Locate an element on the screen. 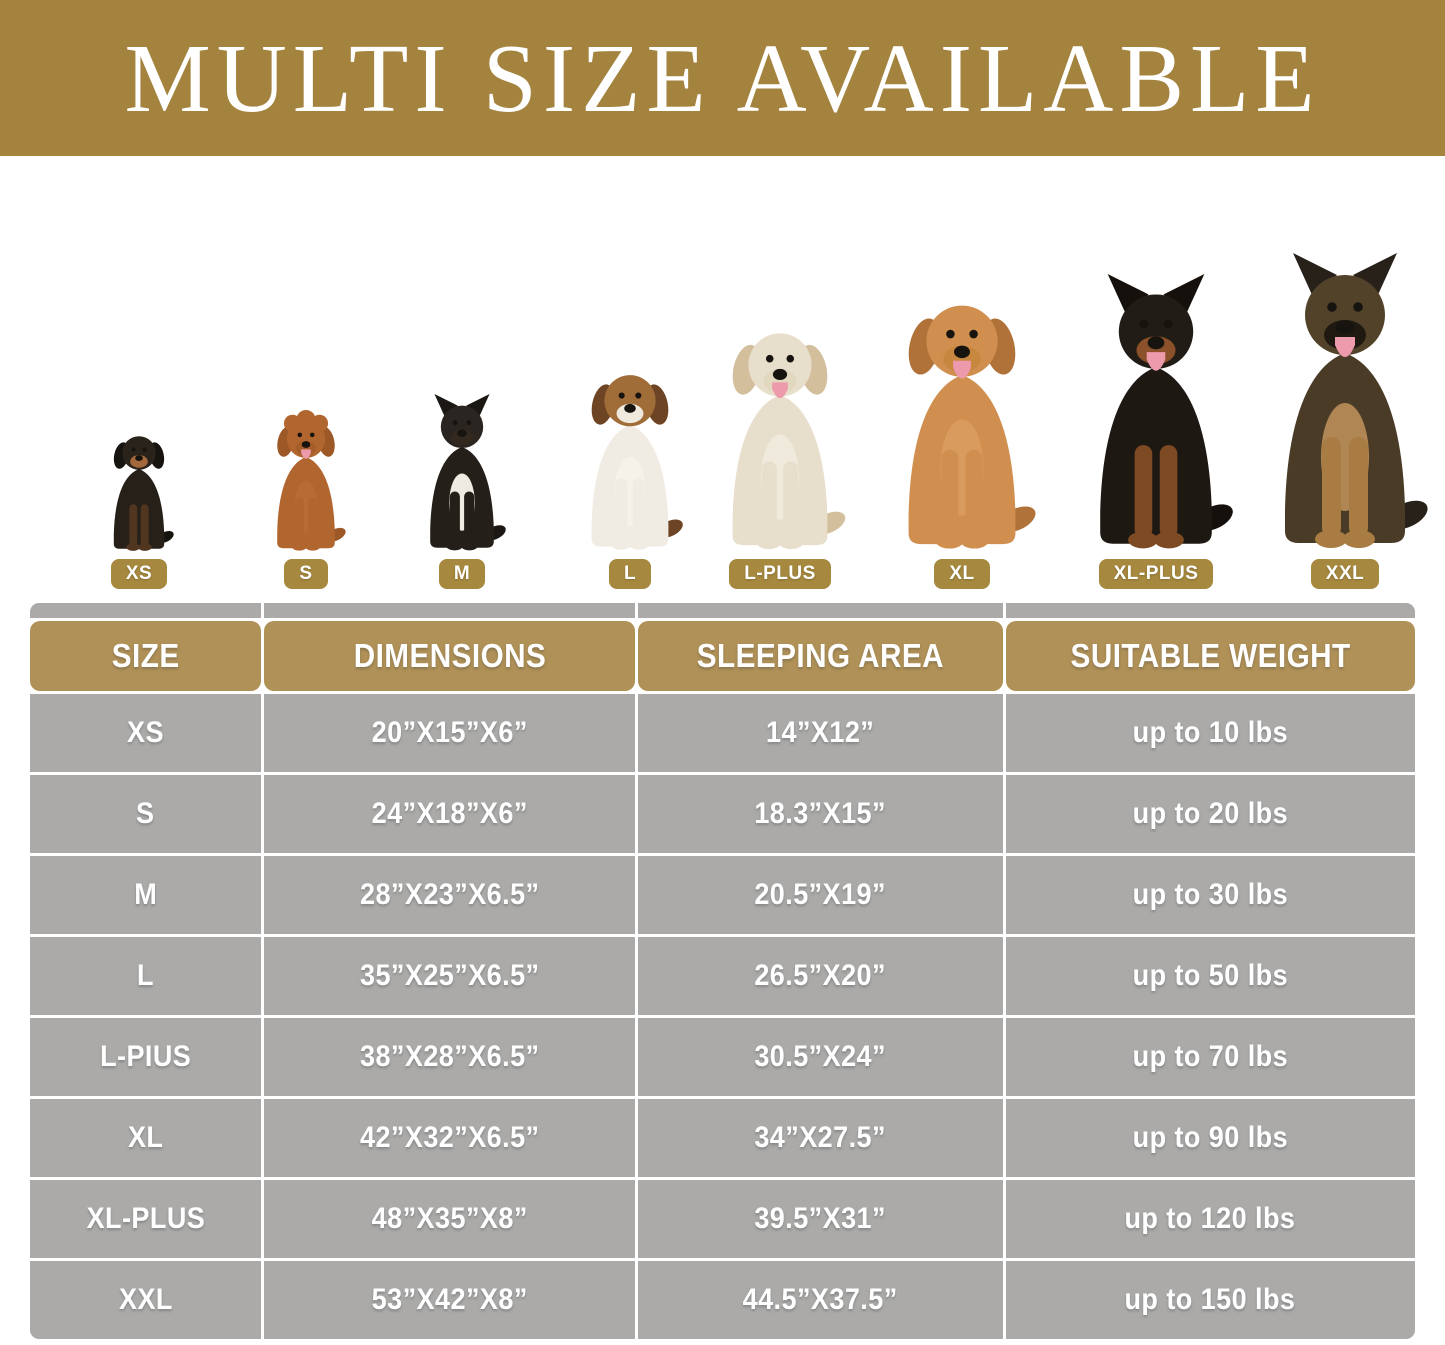  table-cell: up to 10 lbs is located at coordinates (1210, 733).